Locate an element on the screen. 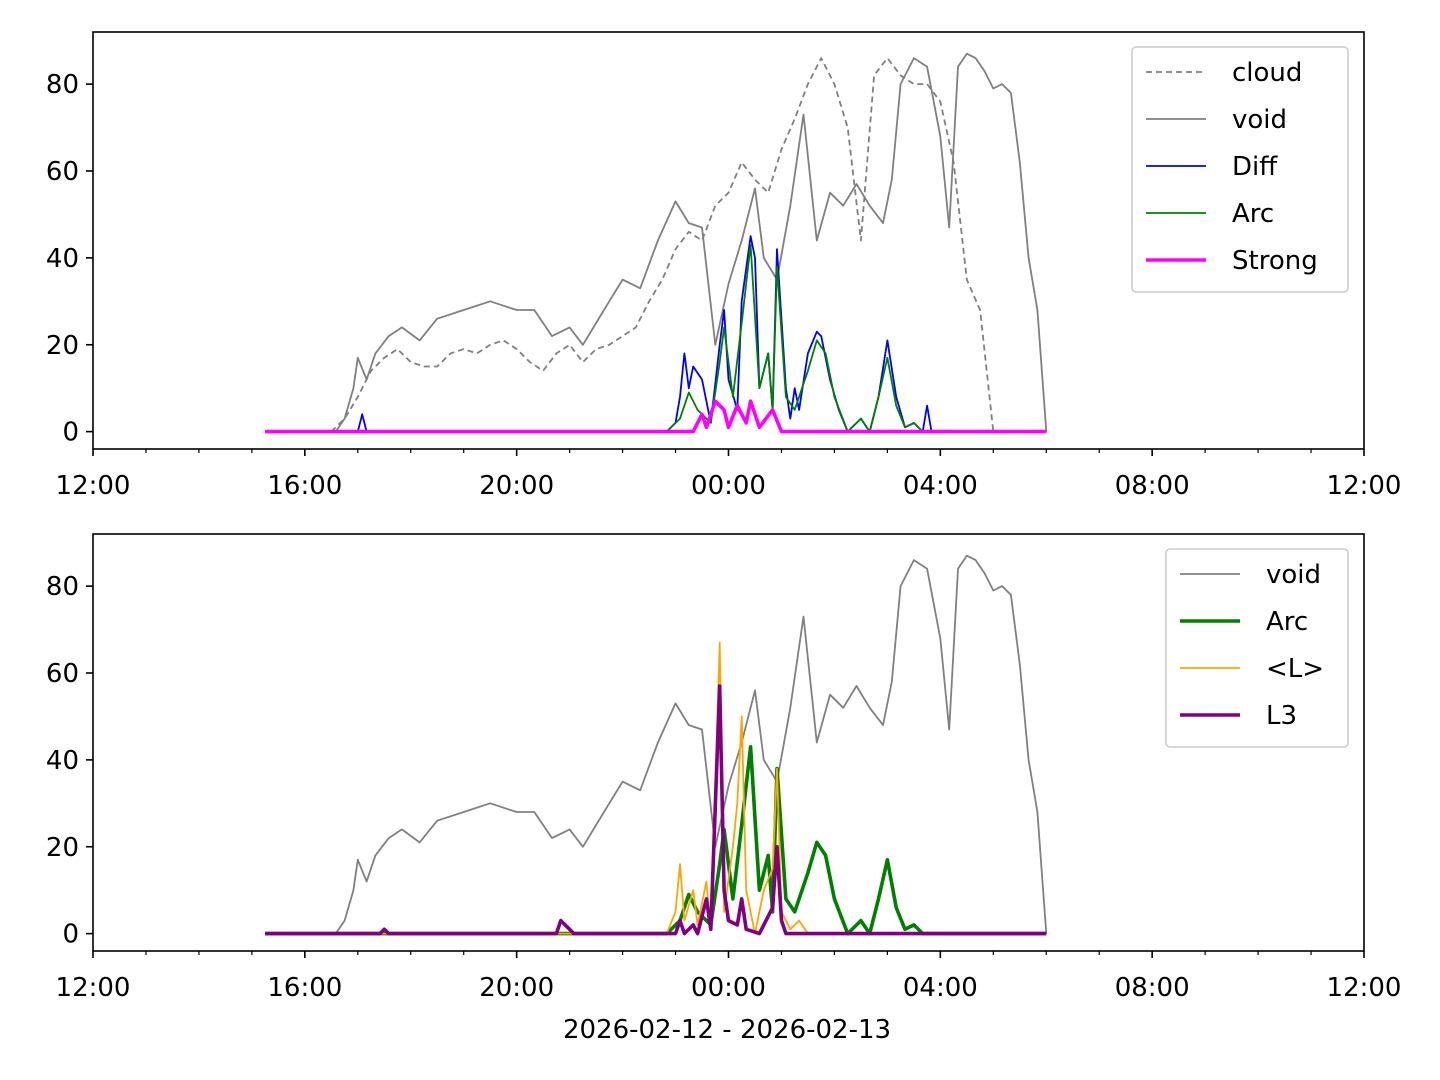 This screenshot has width=1440, height=1080. top-chart-x-ticks: 12:00 16:00 20:00 00:00 04:00 08:00 12:00 is located at coordinates (729, 475).